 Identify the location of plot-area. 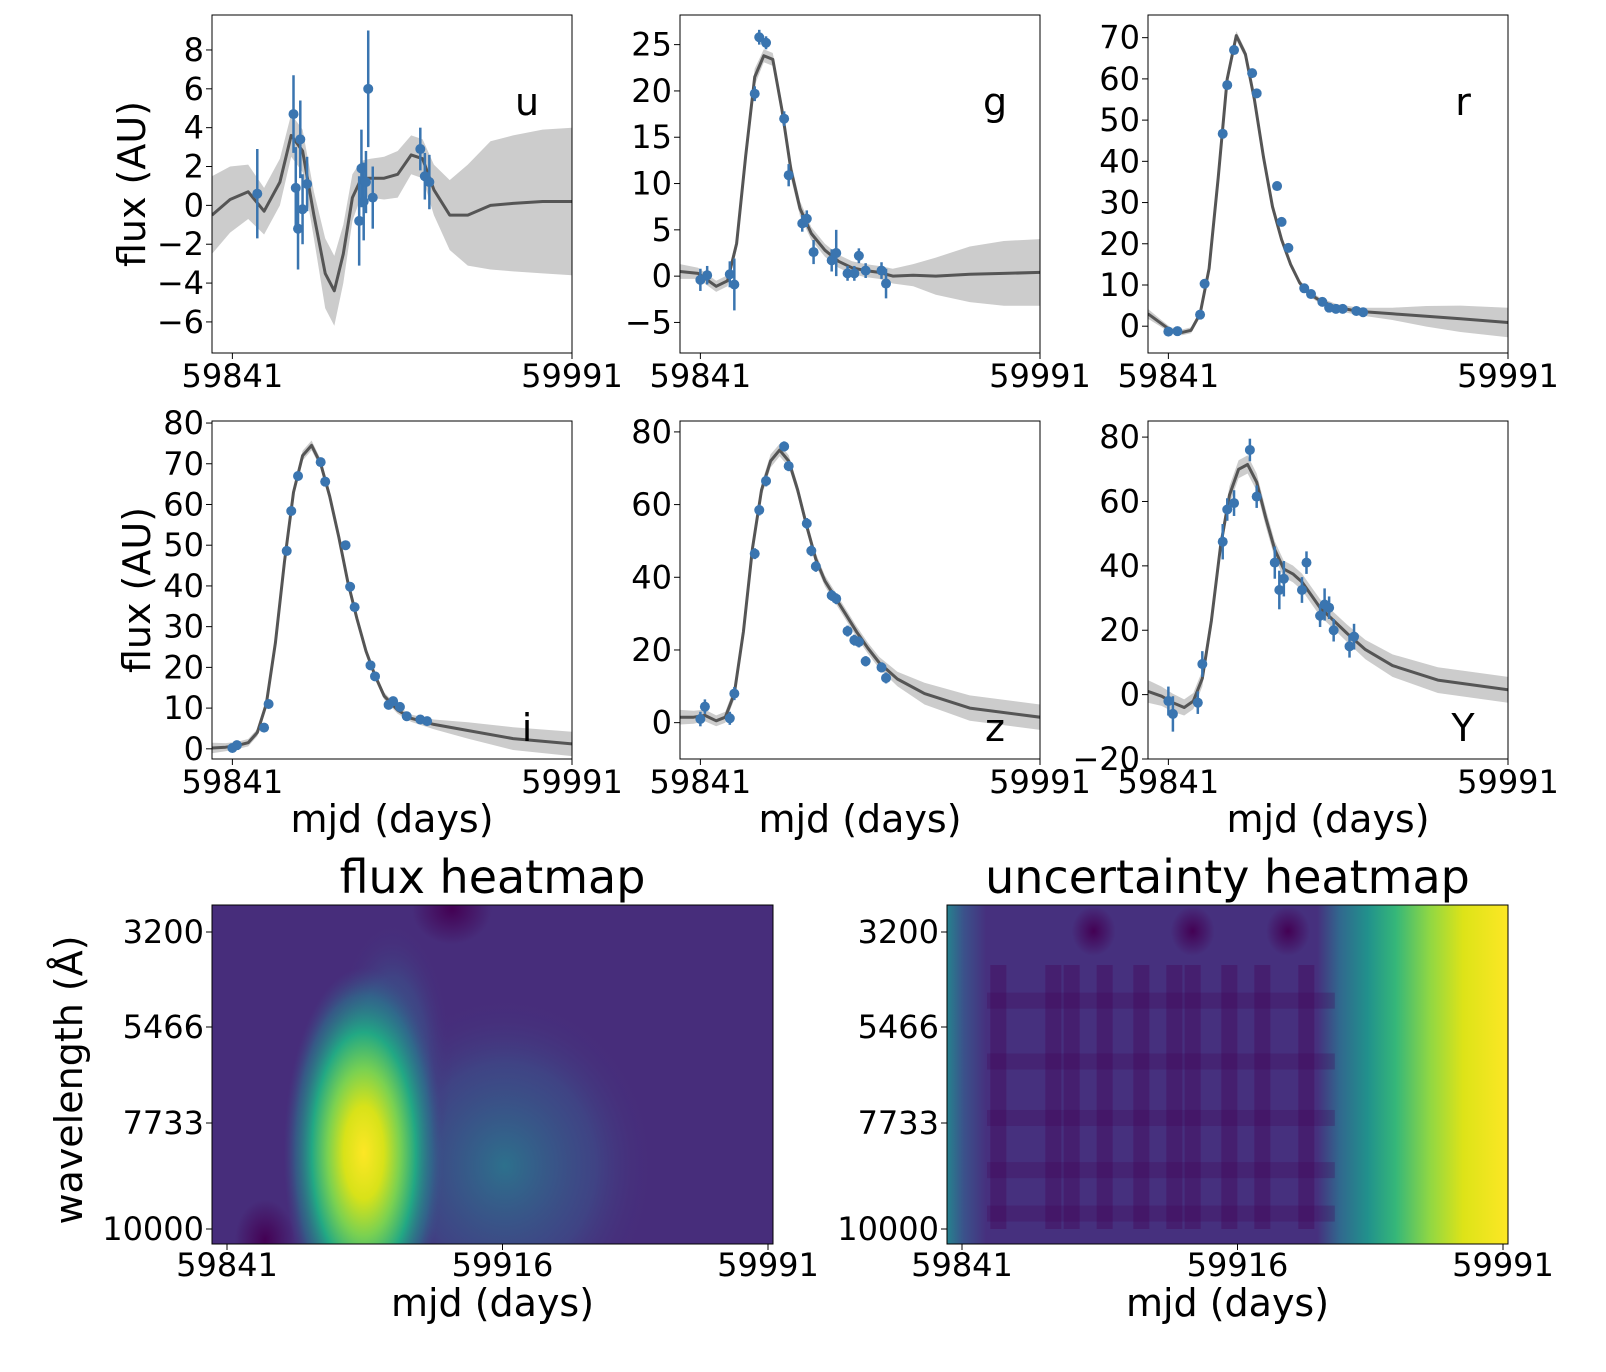
(860, 170).